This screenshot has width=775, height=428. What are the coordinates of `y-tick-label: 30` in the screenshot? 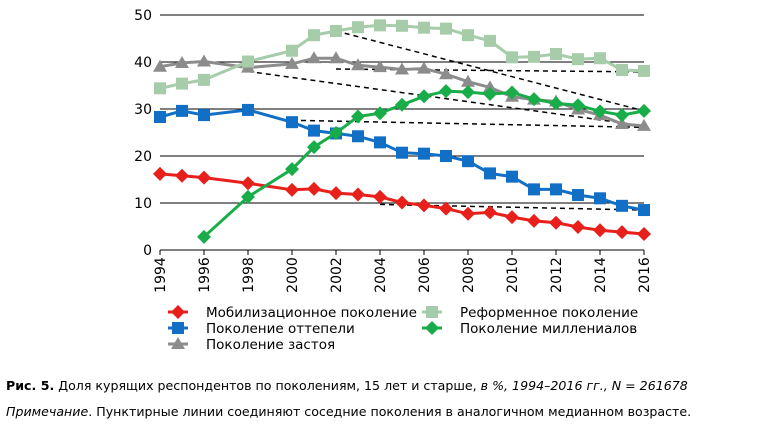 It's located at (143, 110).